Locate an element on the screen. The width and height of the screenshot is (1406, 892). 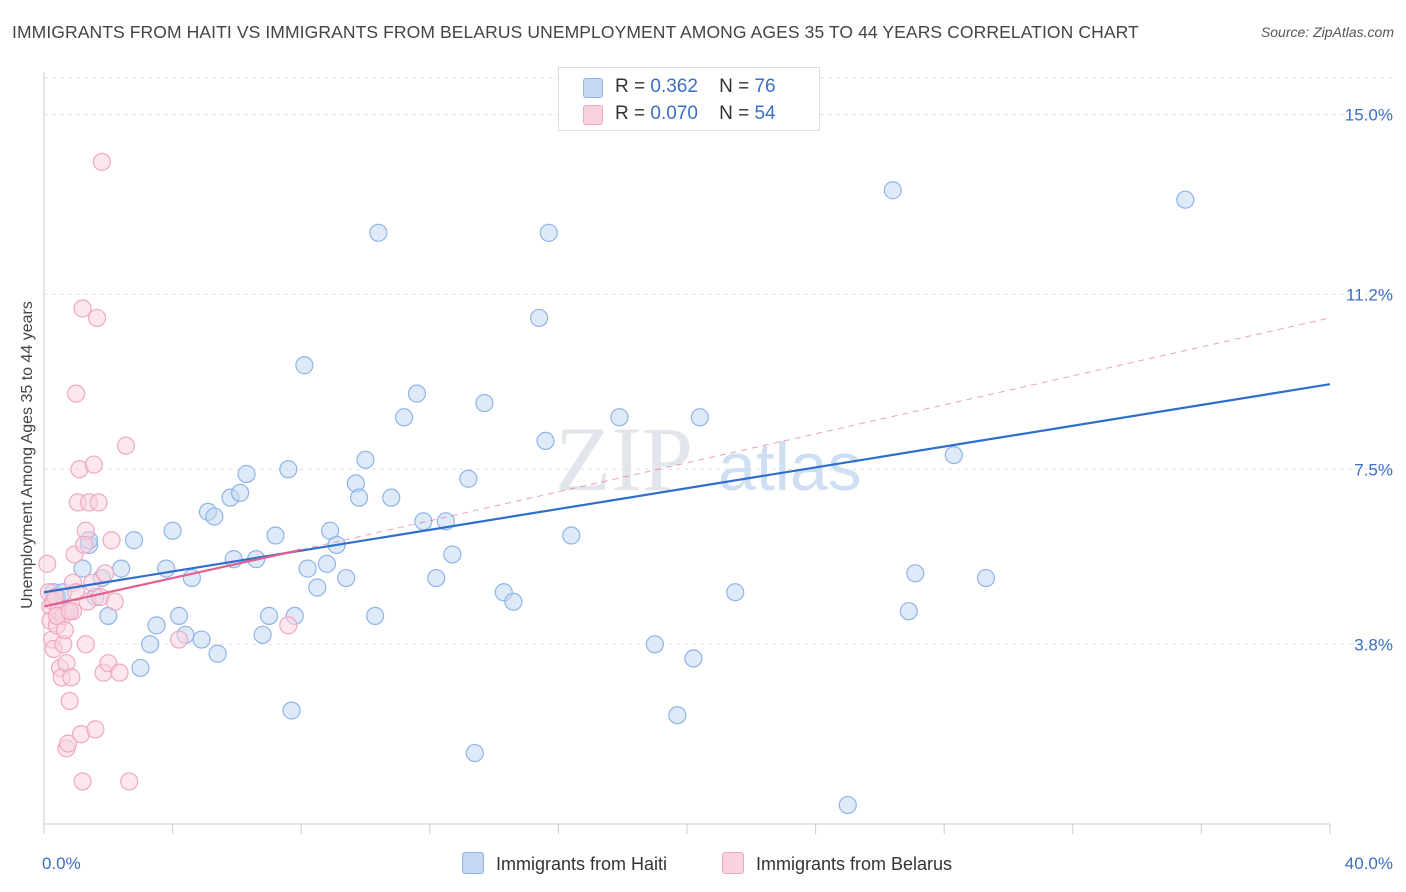
x-tick-label: 0.0% is located at coordinates (61, 863).